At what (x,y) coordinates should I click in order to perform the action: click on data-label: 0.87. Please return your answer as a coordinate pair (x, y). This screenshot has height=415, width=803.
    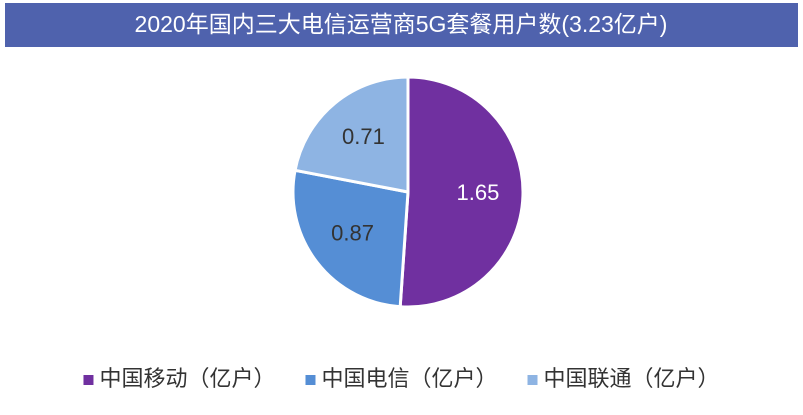
    Looking at the image, I should click on (352, 233).